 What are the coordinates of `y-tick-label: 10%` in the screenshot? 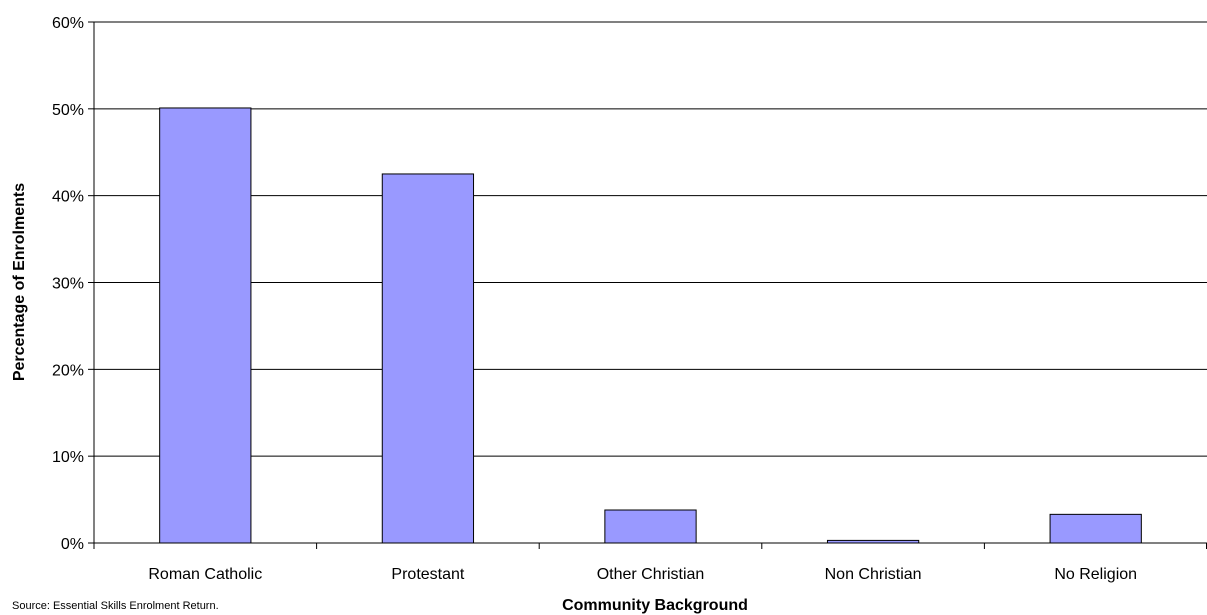 It's located at (68, 457).